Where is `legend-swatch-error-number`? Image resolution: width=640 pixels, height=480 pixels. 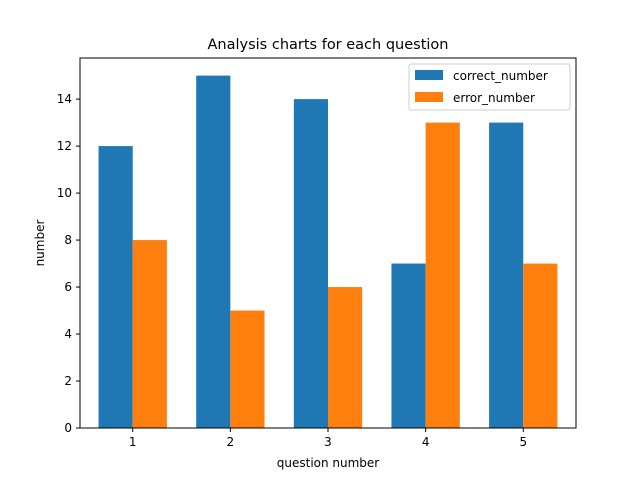 legend-swatch-error-number is located at coordinates (429, 97).